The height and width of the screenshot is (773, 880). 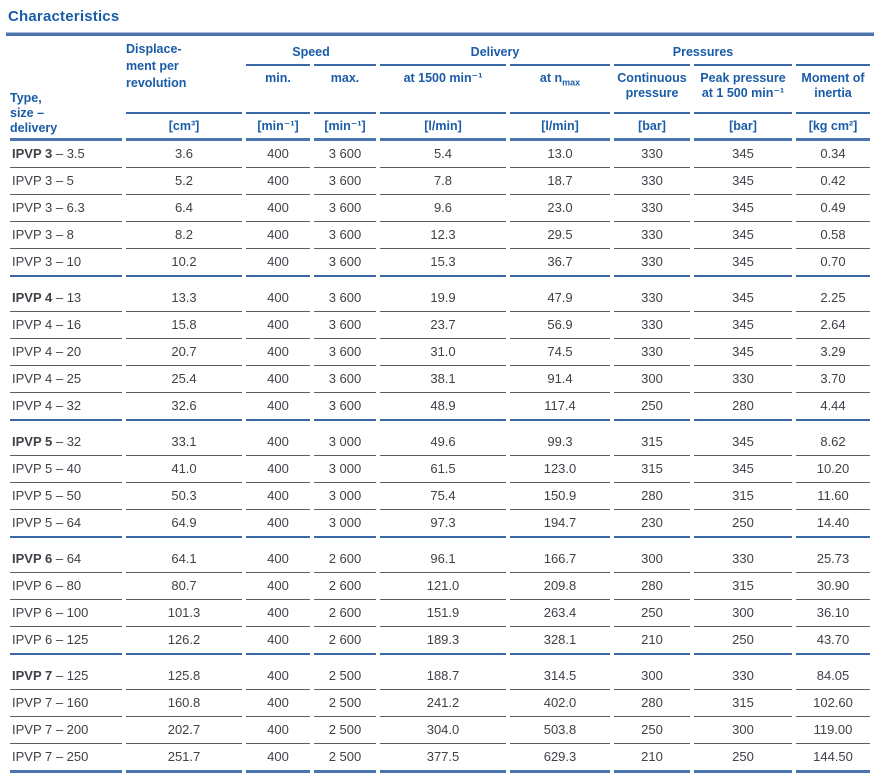 I want to click on cell-value: 125.8, so click(x=184, y=675).